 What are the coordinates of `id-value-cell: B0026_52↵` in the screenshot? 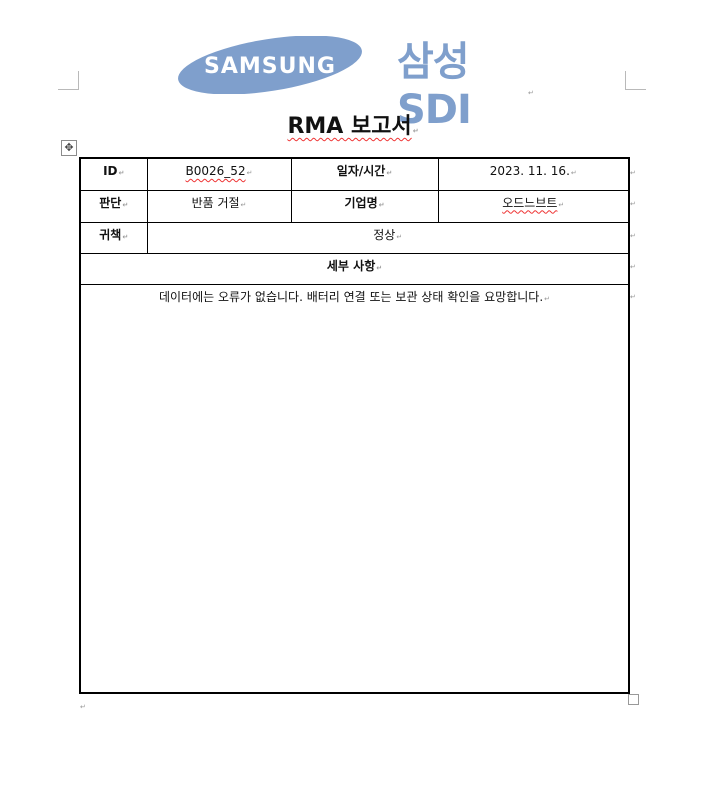 It's located at (219, 174).